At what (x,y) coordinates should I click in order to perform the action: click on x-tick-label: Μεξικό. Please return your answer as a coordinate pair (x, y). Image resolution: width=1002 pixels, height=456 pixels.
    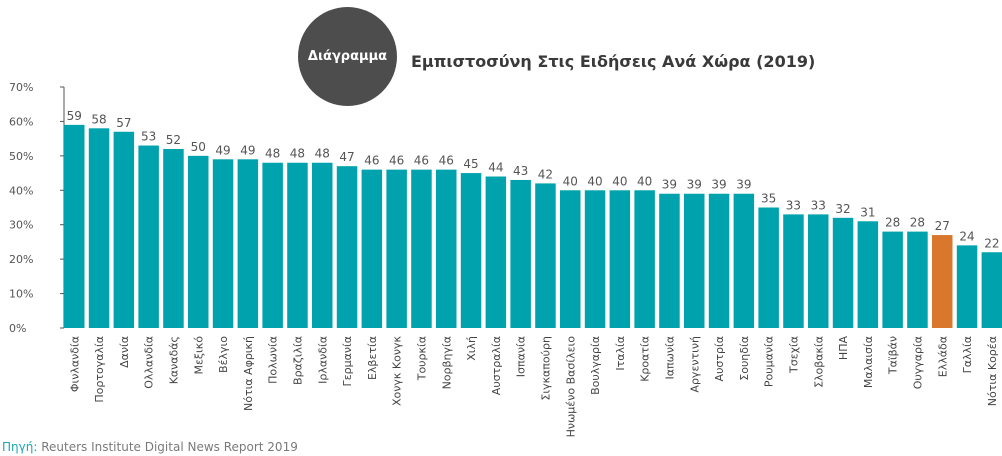
    Looking at the image, I should click on (198, 355).